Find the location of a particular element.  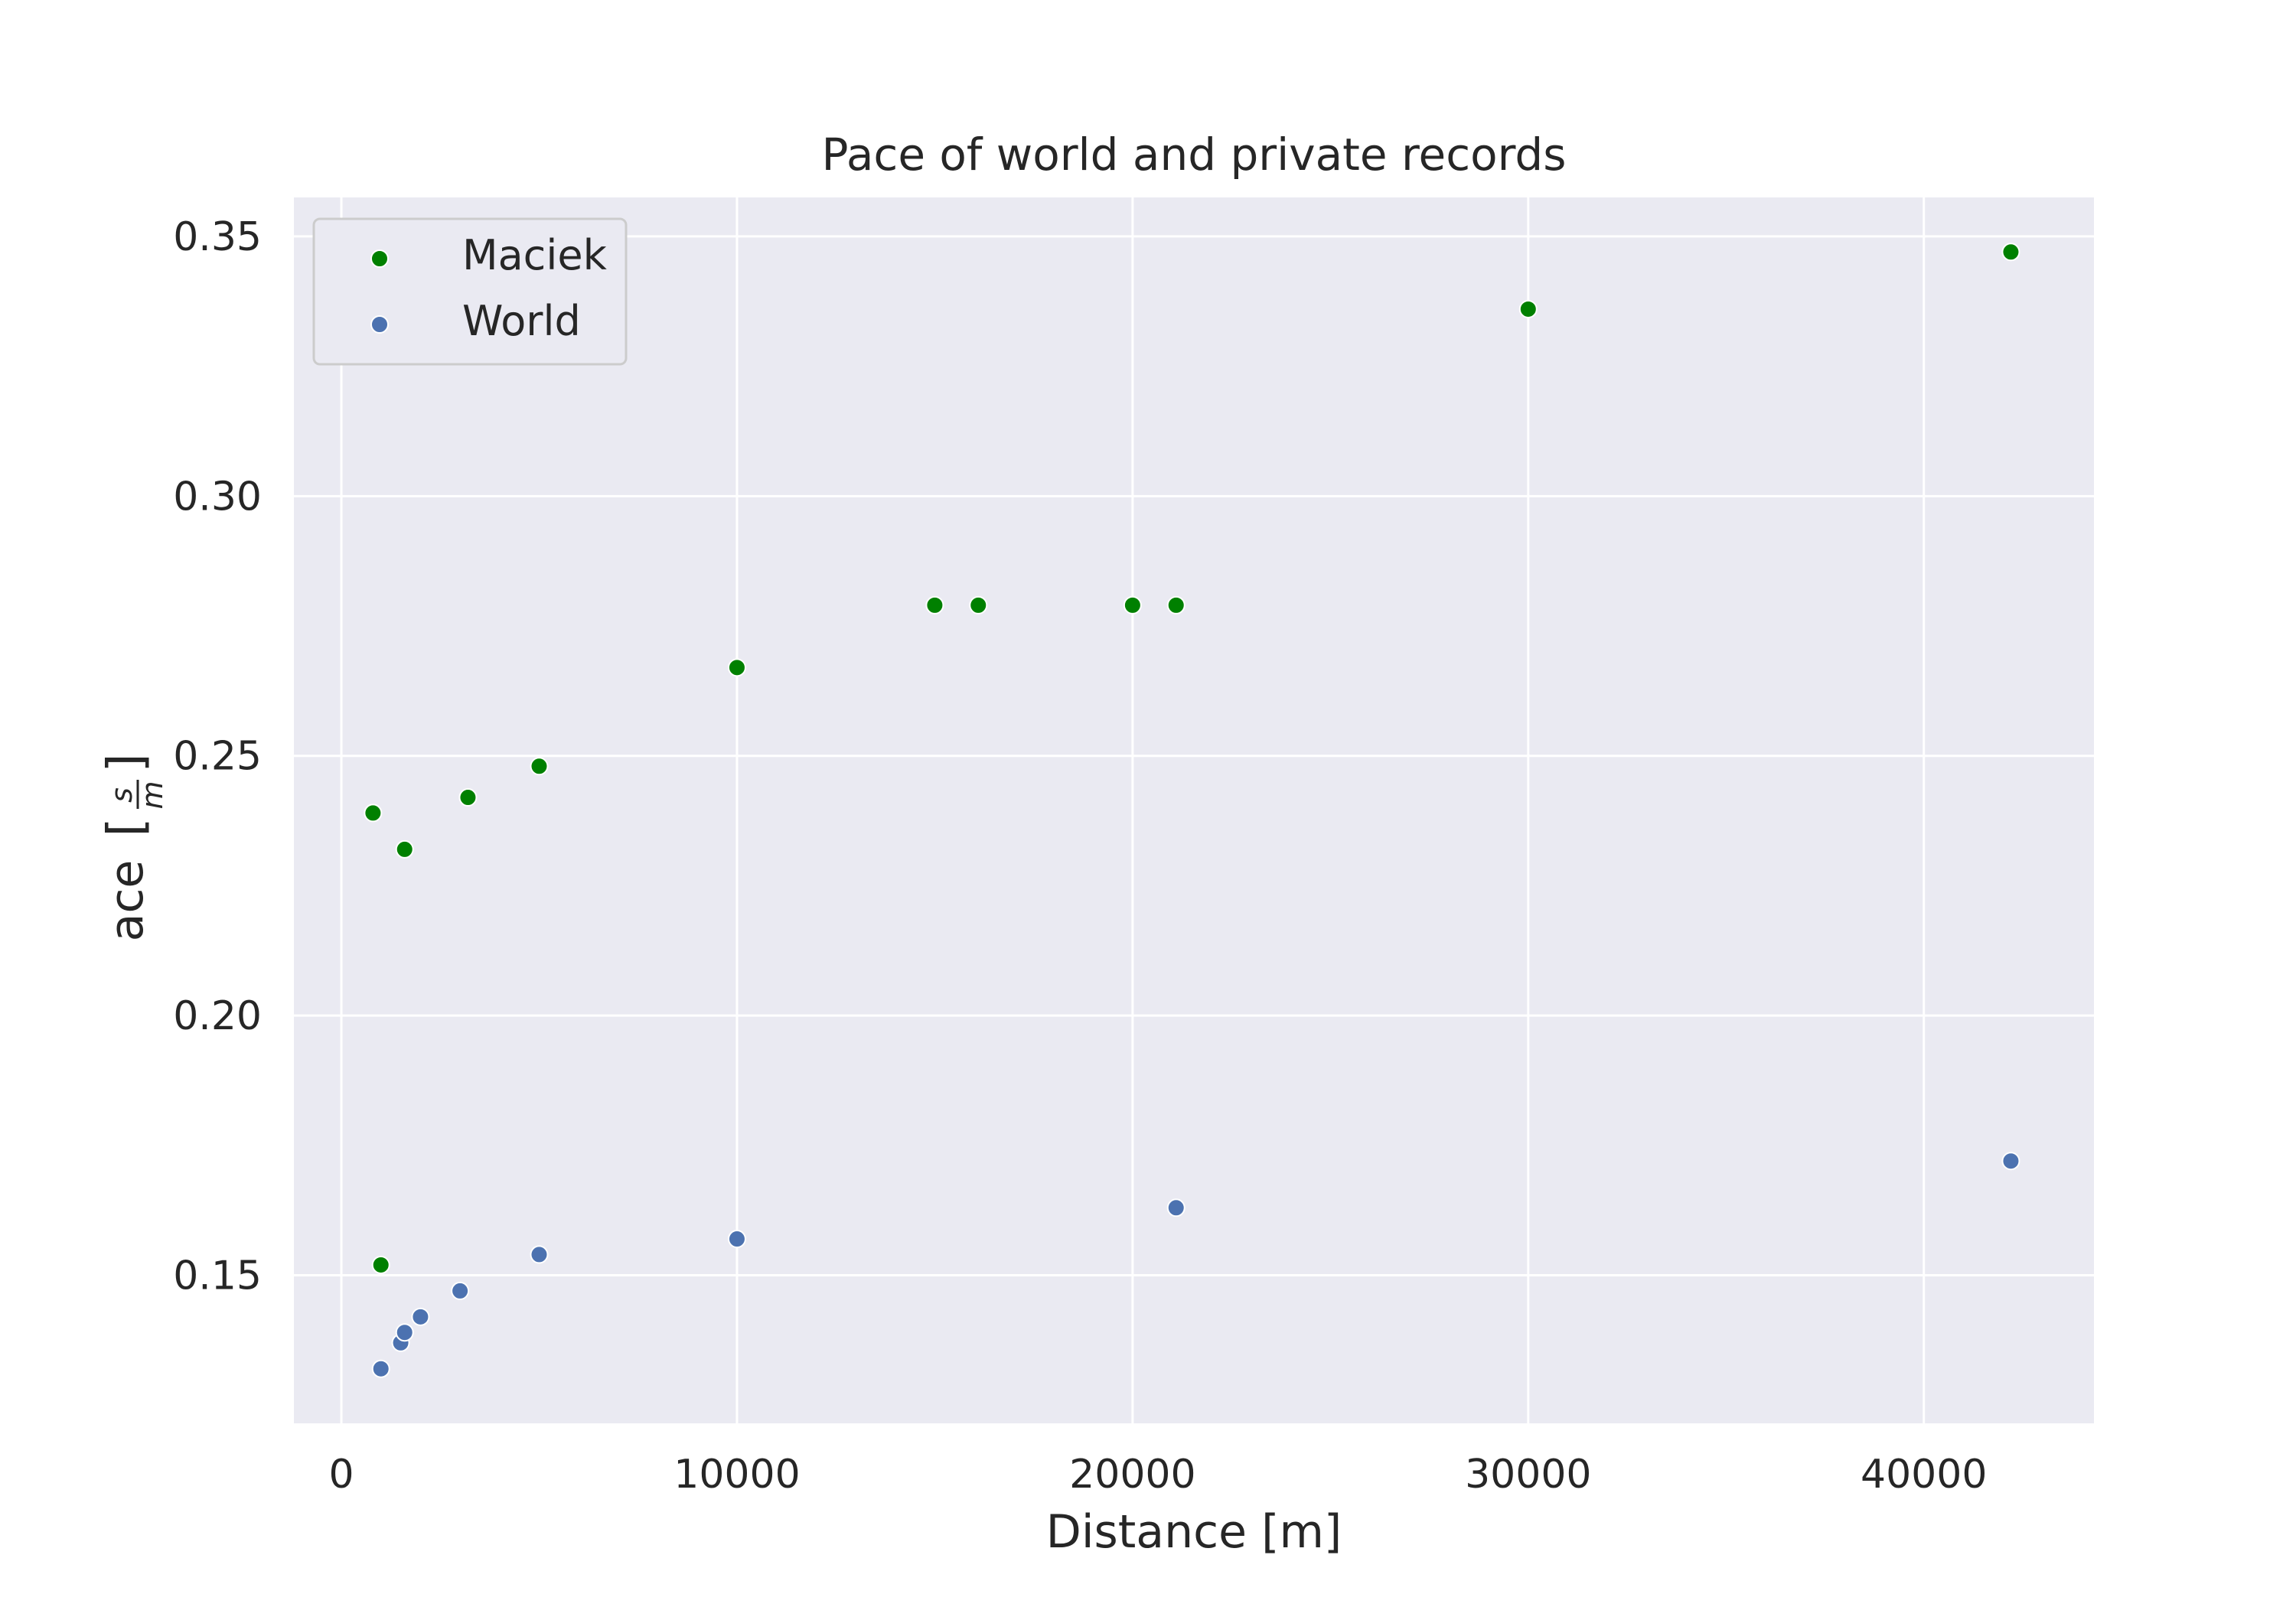

legend-box is located at coordinates (470, 291).